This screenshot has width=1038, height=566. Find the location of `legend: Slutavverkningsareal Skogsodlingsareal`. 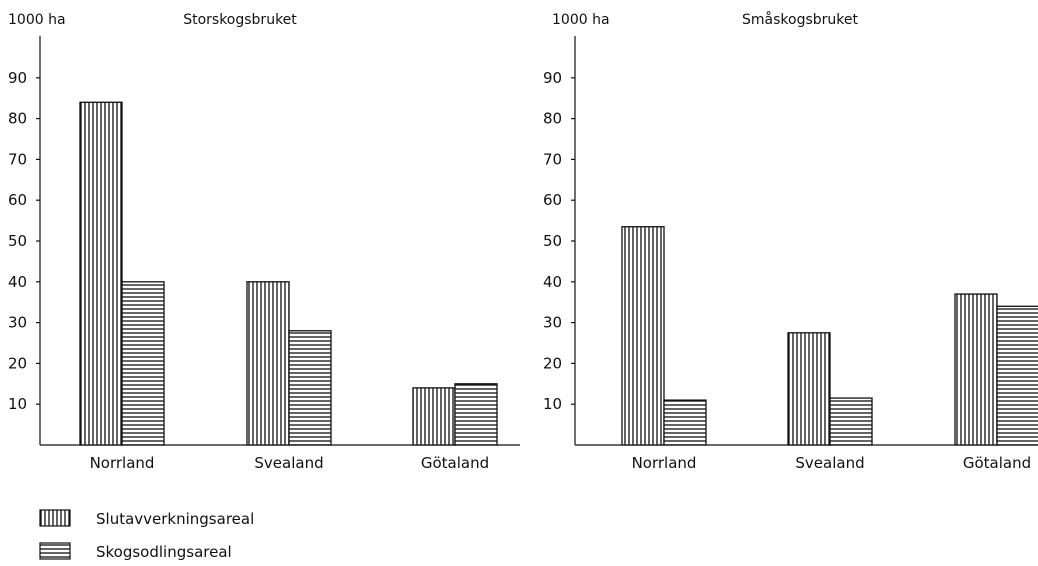

legend: Slutavverkningsareal Skogsodlingsareal is located at coordinates (146, 535).